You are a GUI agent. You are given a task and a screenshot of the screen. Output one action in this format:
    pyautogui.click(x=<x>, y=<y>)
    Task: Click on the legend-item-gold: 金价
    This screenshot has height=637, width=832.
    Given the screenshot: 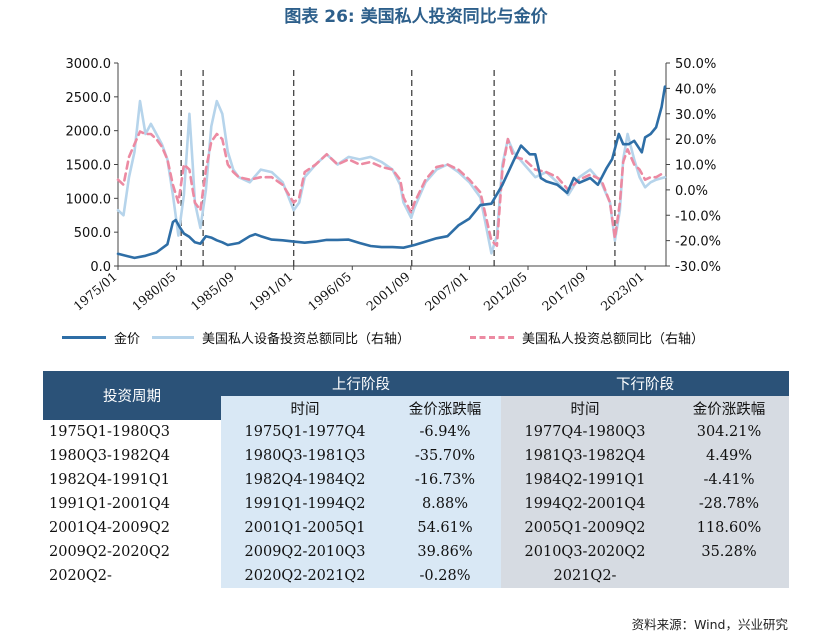 What is the action you would take?
    pyautogui.click(x=101, y=337)
    